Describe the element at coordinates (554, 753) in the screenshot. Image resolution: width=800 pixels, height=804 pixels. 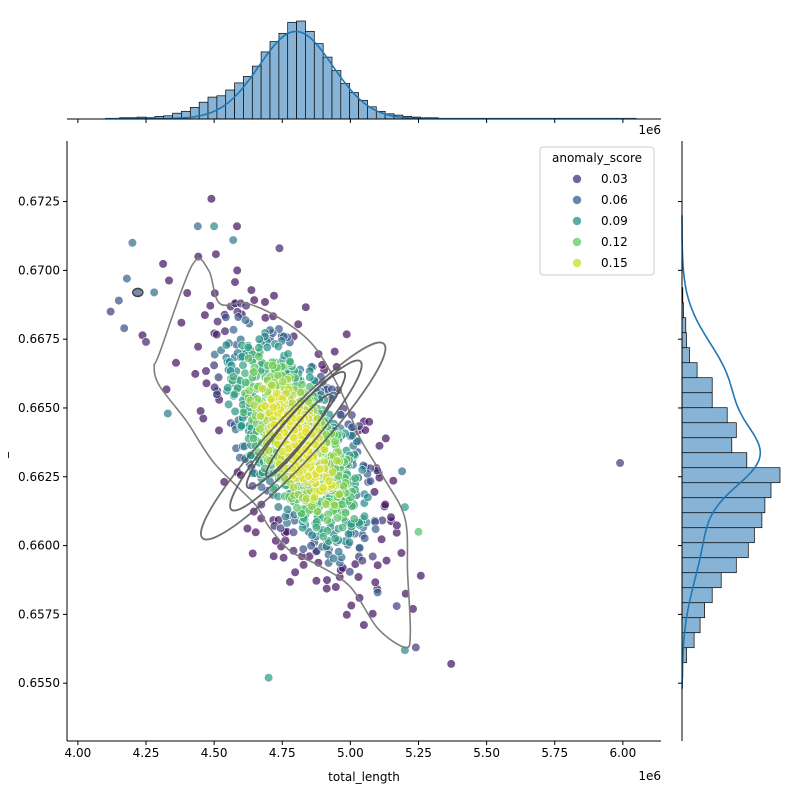
I see `x-tick-label: 5.75` at that location.